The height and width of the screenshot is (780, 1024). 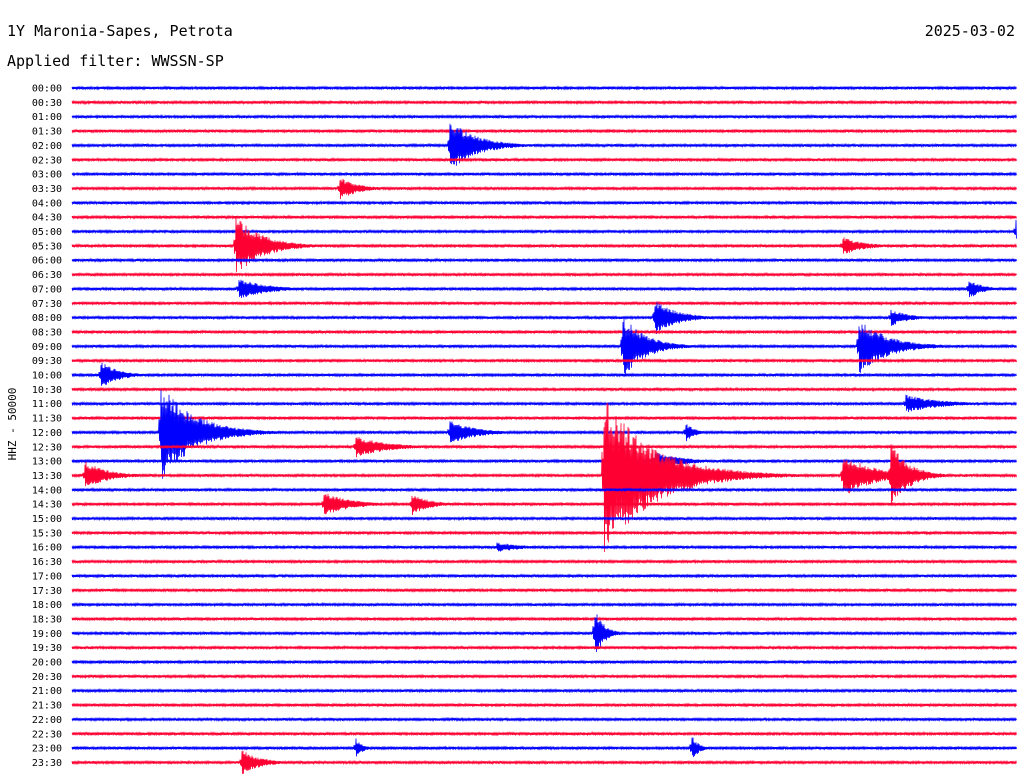 What do you see at coordinates (544, 662) in the screenshot?
I see `trace-row-2000` at bounding box center [544, 662].